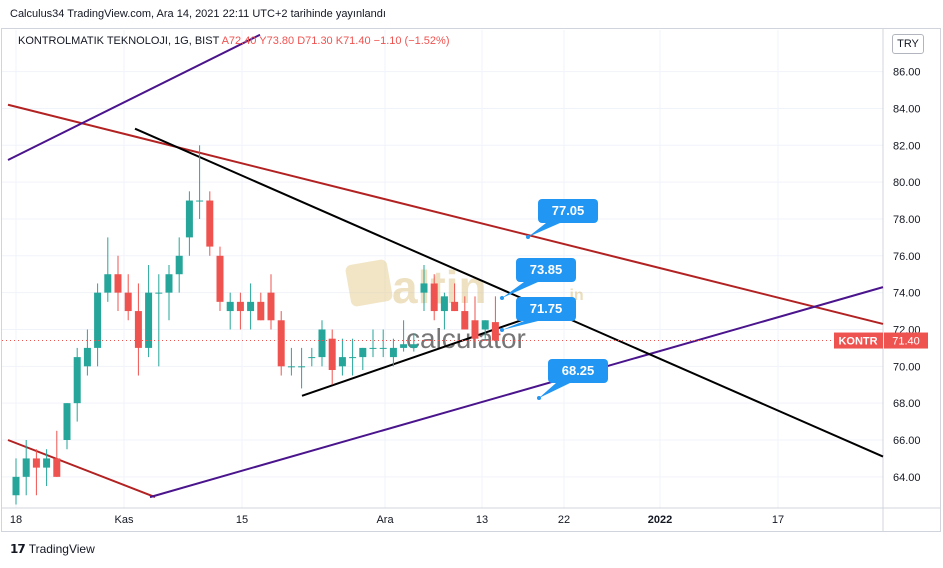  What do you see at coordinates (124, 520) in the screenshot?
I see `x-tick-label: Kas` at bounding box center [124, 520].